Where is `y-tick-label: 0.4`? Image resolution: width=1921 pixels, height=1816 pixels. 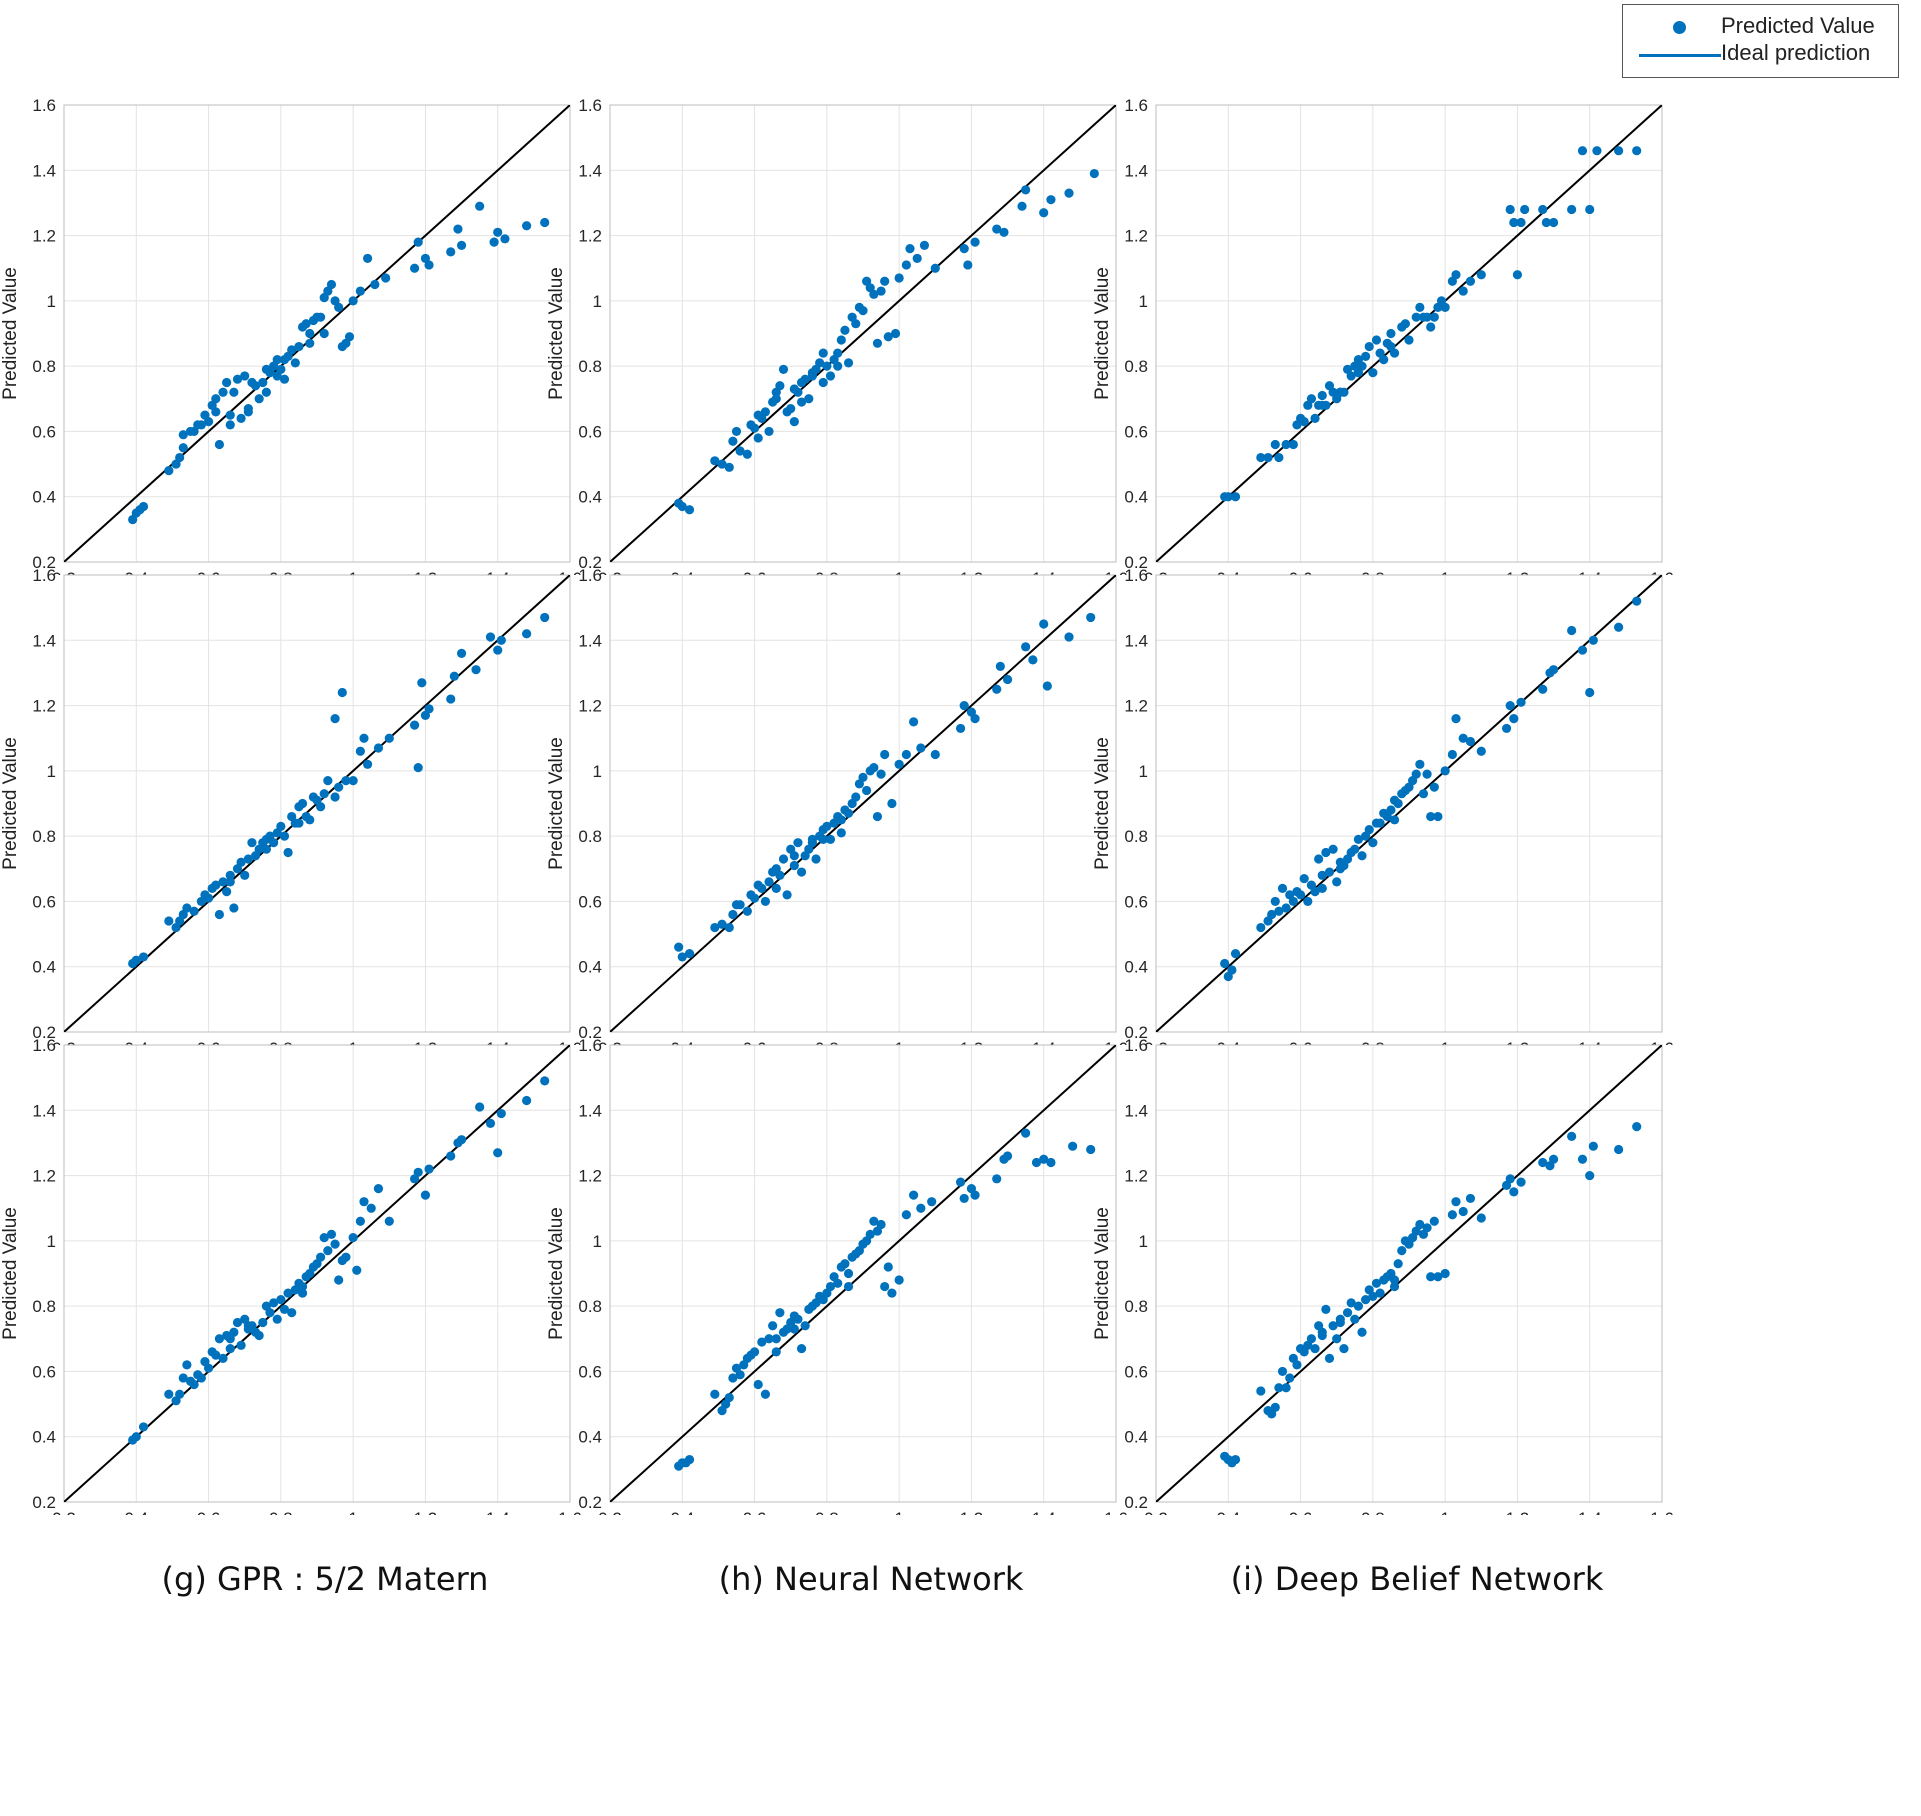
y-tick-label: 0.4 is located at coordinates (590, 497).